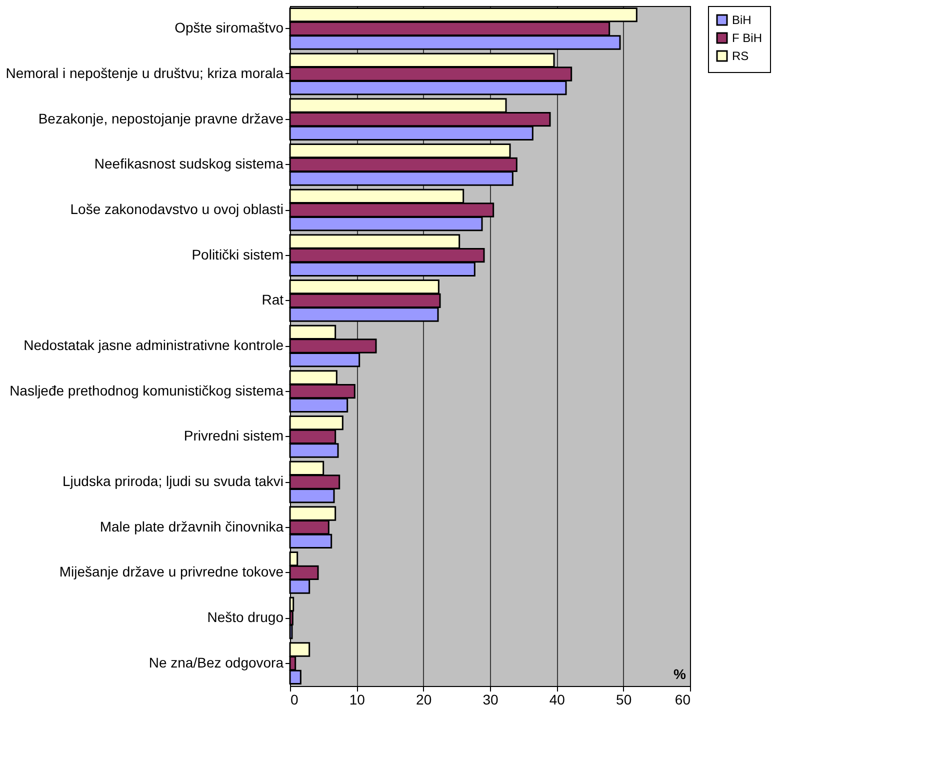  Describe the element at coordinates (490, 700) in the screenshot. I see `x-tick-label: 30` at that location.